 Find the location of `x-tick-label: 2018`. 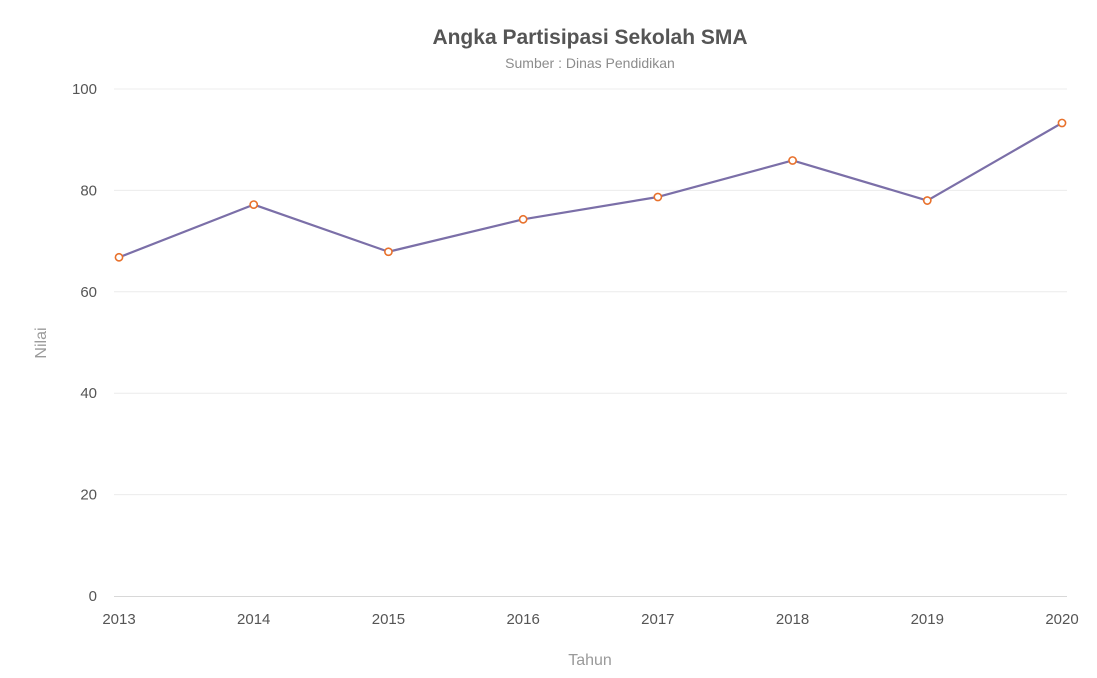

x-tick-label: 2018 is located at coordinates (792, 619).